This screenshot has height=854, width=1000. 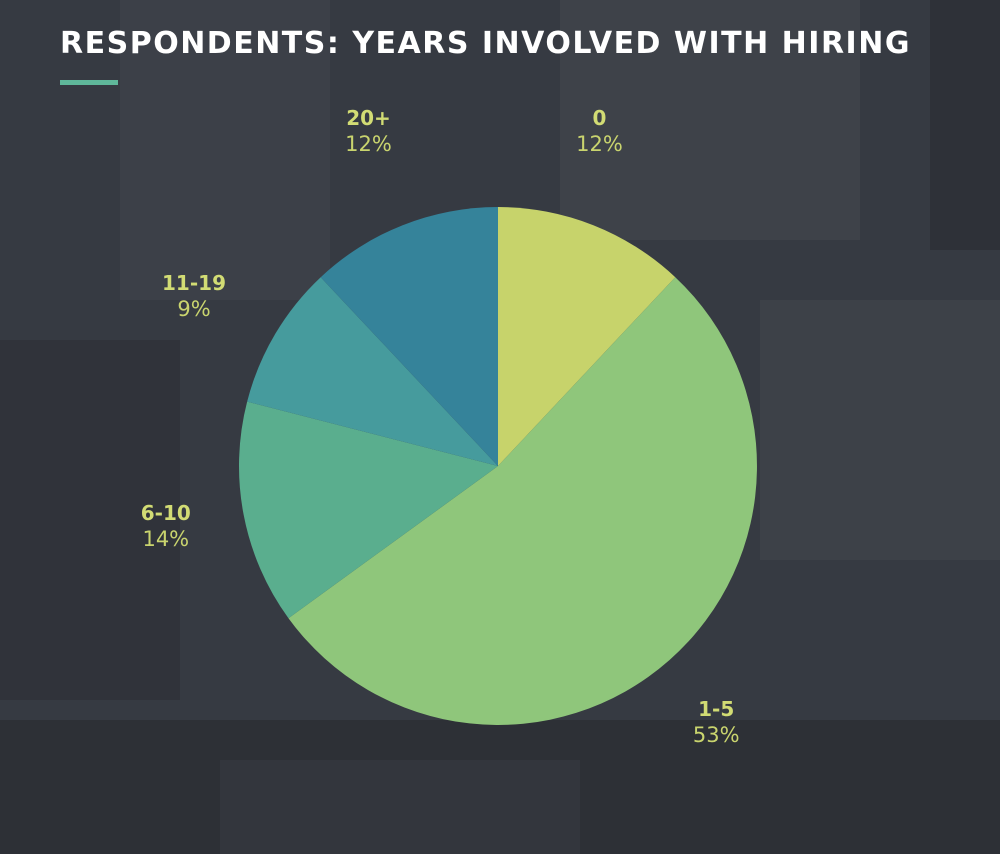 What do you see at coordinates (166, 538) in the screenshot?
I see `slice-percentage: 14%` at bounding box center [166, 538].